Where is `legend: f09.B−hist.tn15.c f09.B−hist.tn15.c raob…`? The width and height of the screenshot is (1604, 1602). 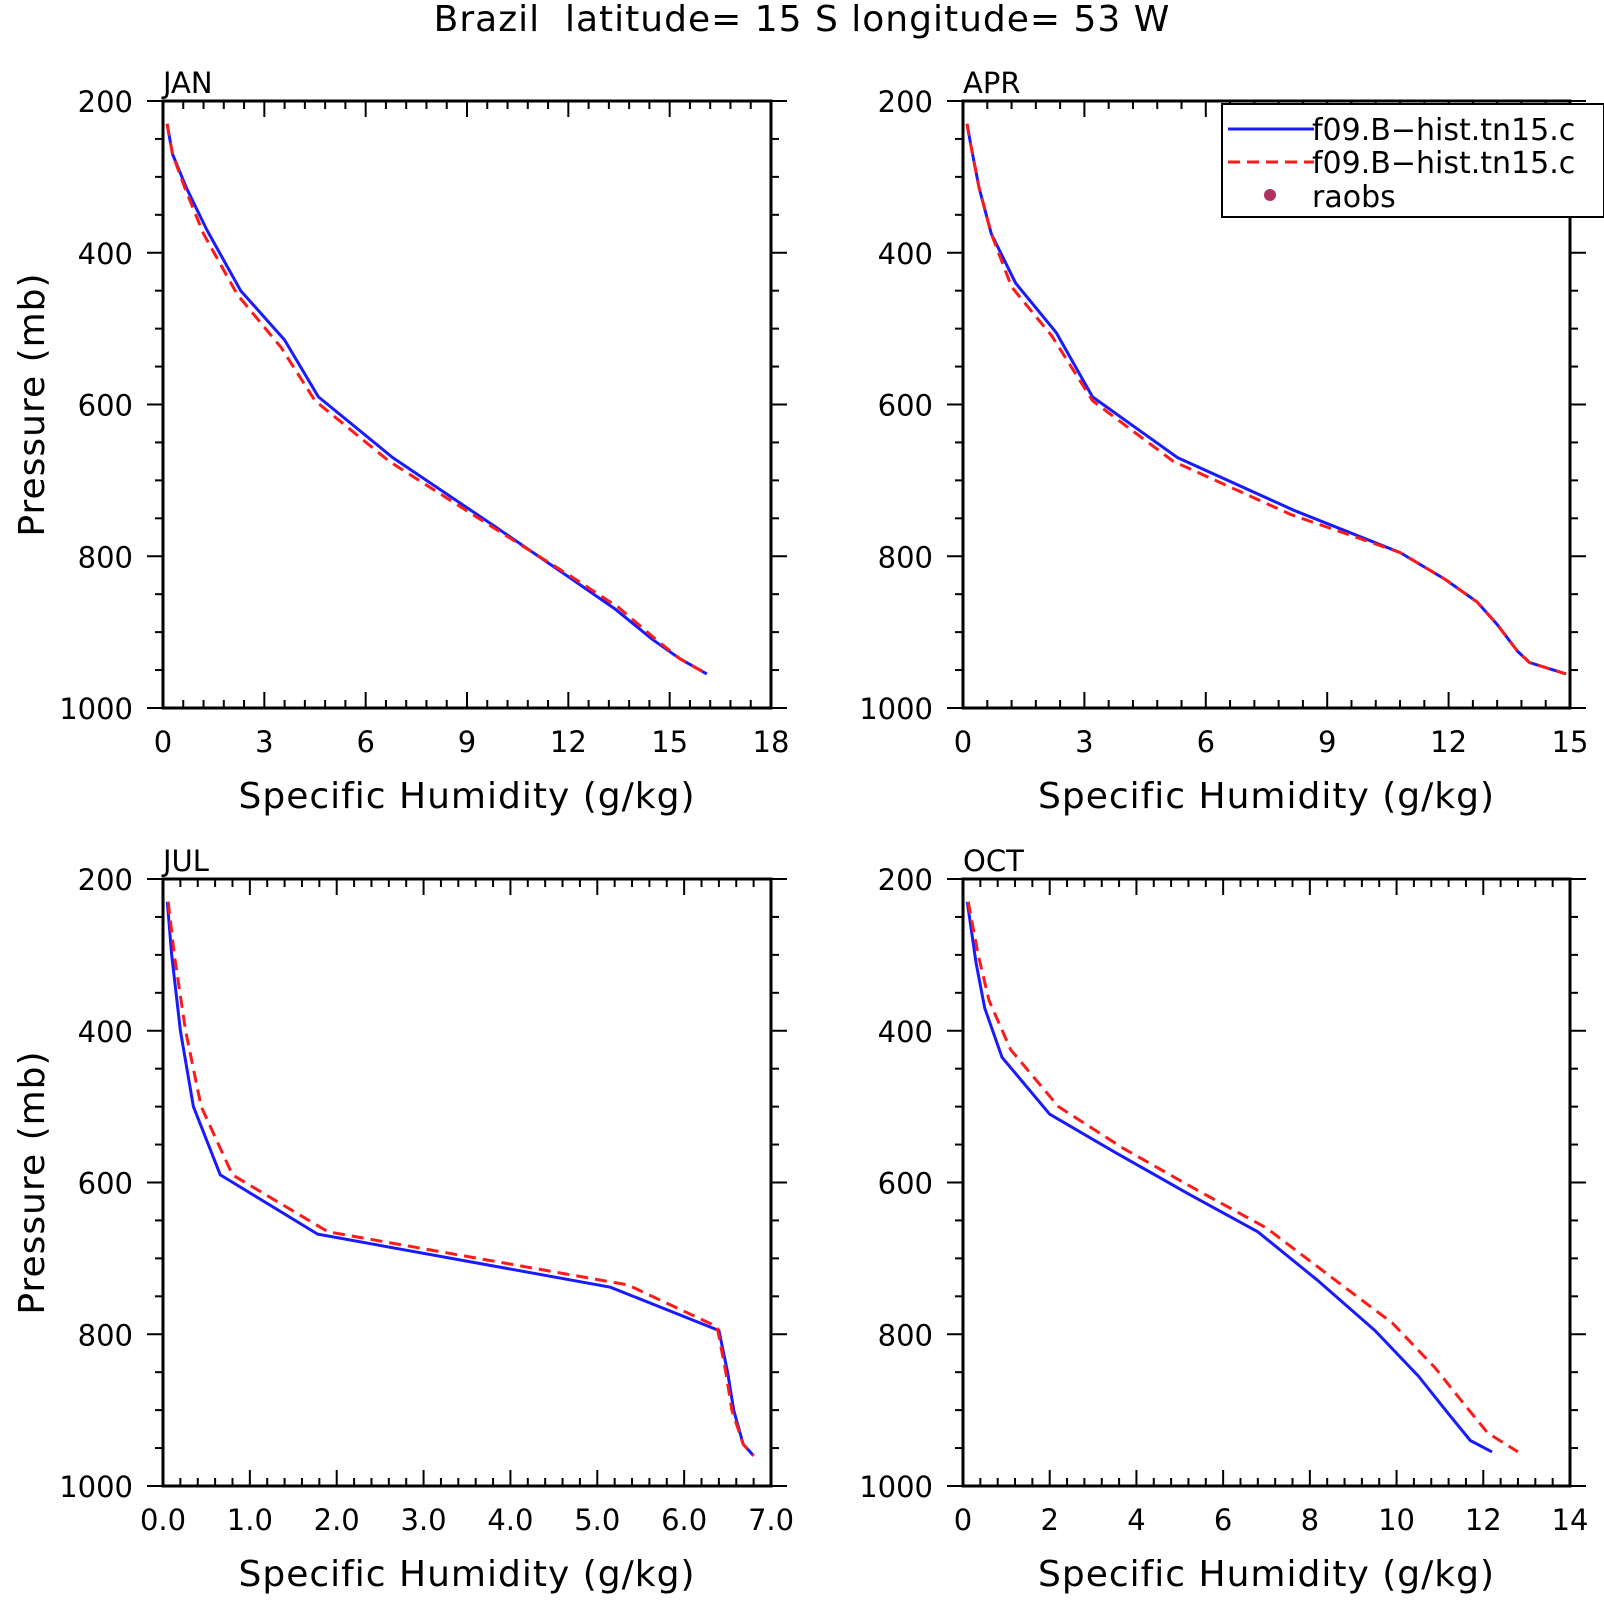 legend: f09.B−hist.tn15.c f09.B−hist.tn15.c raob… is located at coordinates (1412, 160).